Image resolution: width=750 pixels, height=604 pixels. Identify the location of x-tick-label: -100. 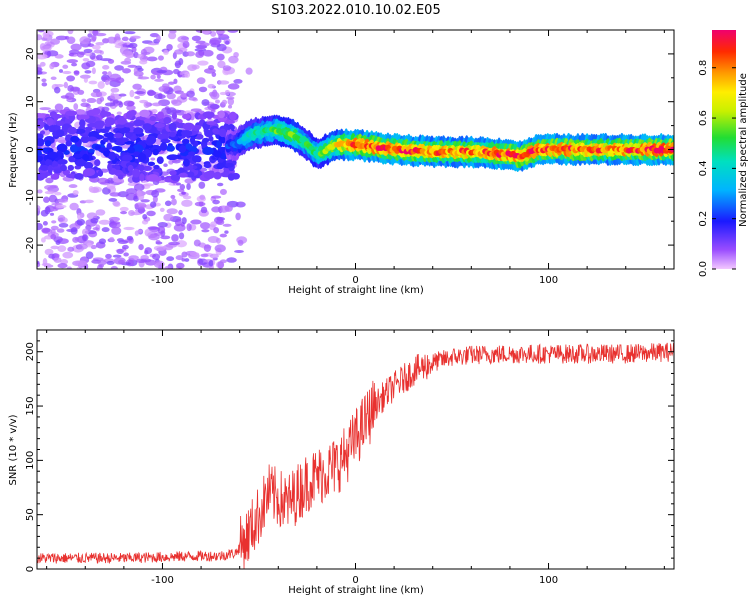
(162, 280).